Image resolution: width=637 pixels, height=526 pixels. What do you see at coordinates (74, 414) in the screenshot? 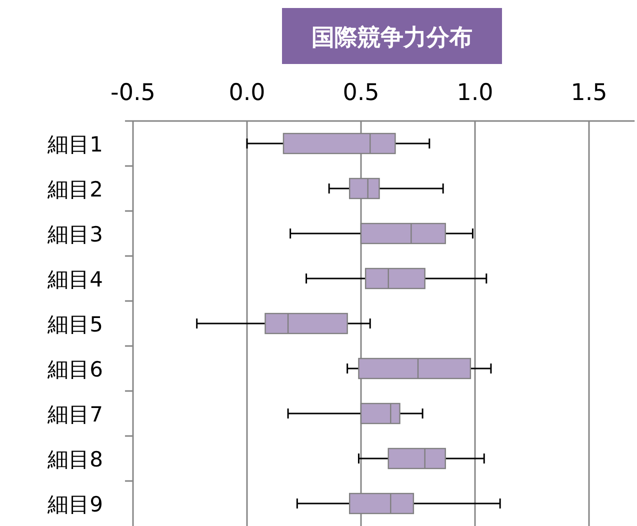
I see `y-tick-label: 細目7` at bounding box center [74, 414].